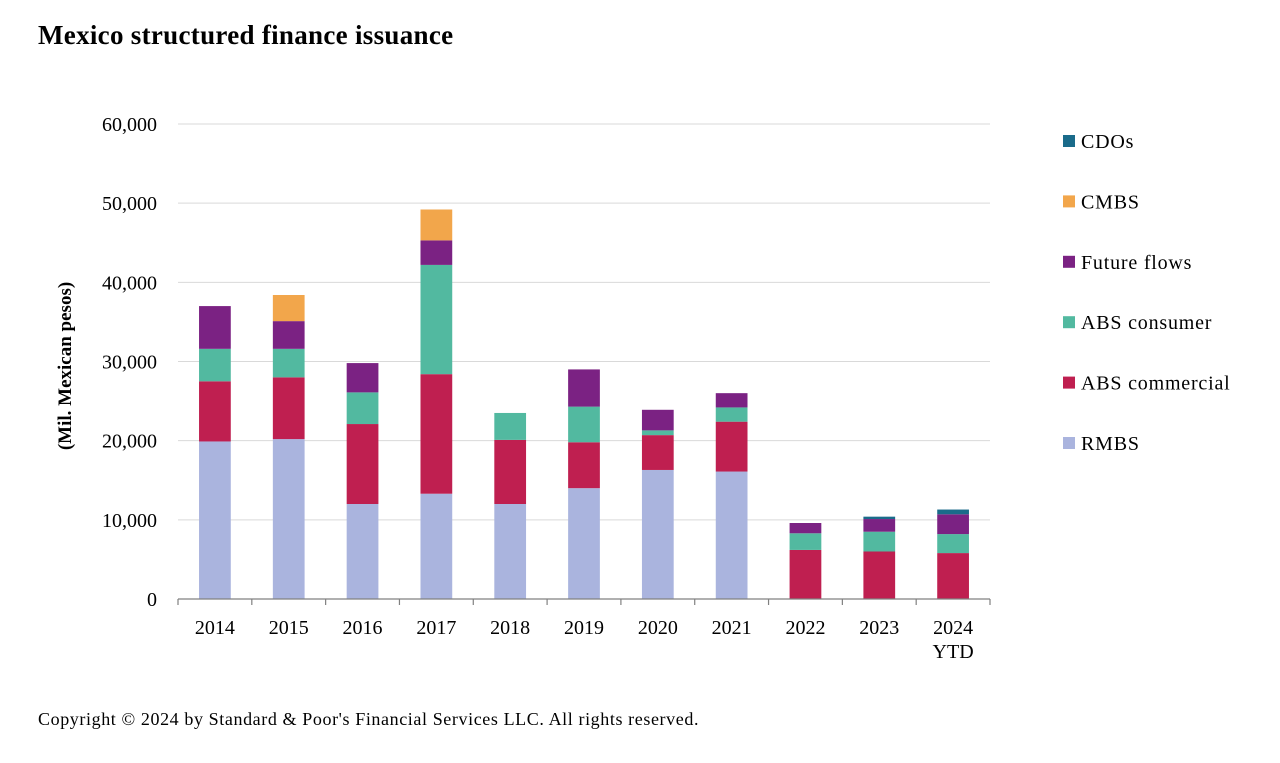 The image size is (1280, 763). Describe the element at coordinates (129, 125) in the screenshot. I see `y-tick-label: 60,000` at that location.